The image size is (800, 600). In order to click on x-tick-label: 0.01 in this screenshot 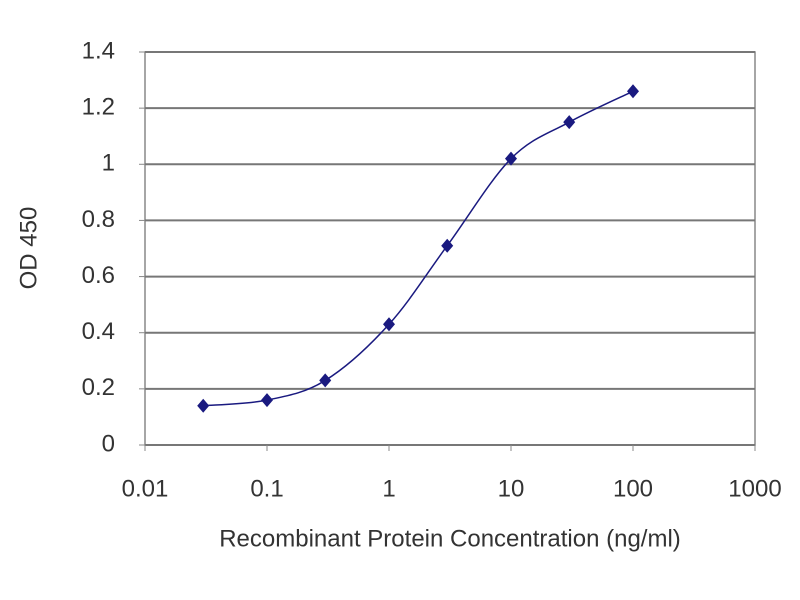, I will do `click(145, 488)`.